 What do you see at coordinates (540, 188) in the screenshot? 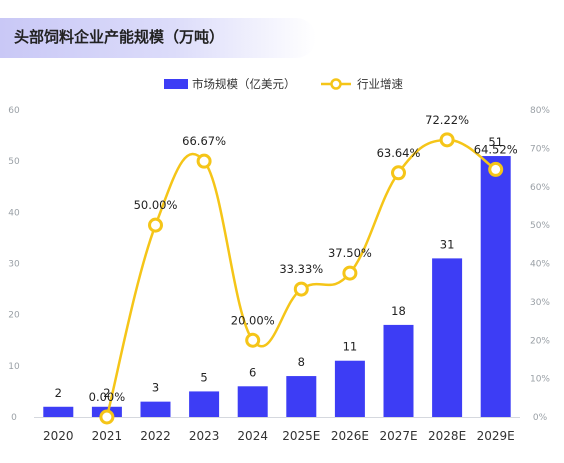
I see `y-right-tick-label: 60%` at bounding box center [540, 188].